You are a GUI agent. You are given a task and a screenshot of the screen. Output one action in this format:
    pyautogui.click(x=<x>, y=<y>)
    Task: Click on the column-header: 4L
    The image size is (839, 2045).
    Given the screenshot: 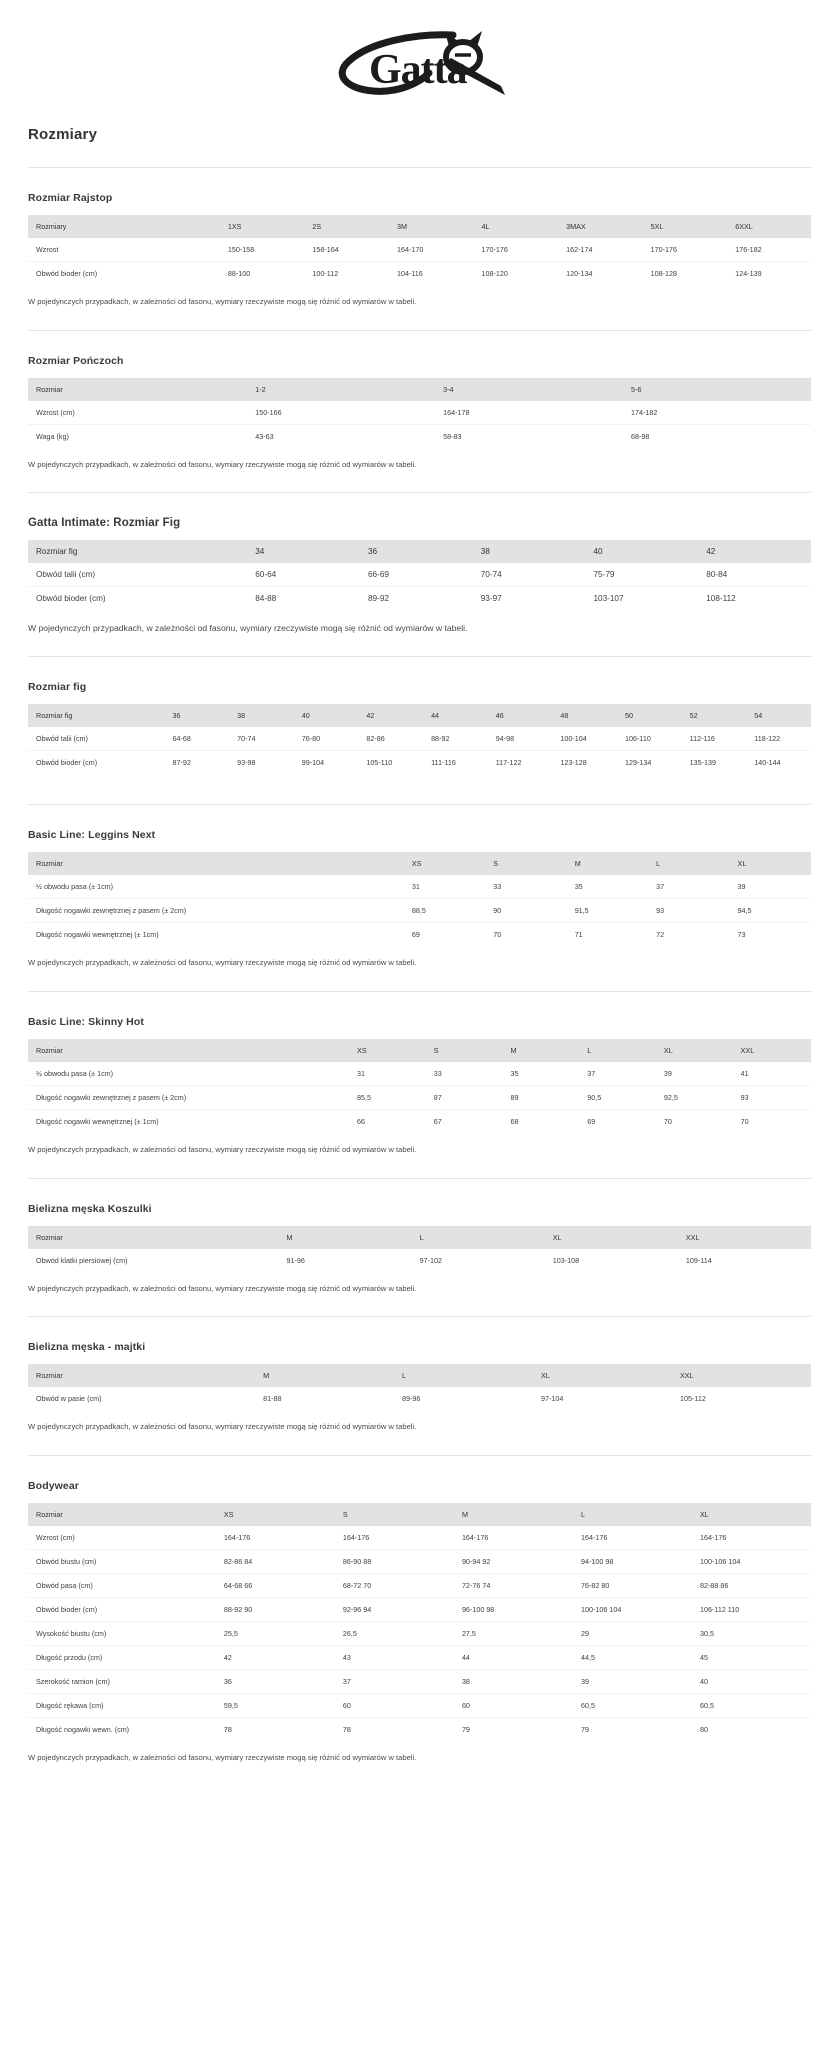 What is the action you would take?
    pyautogui.click(x=516, y=226)
    